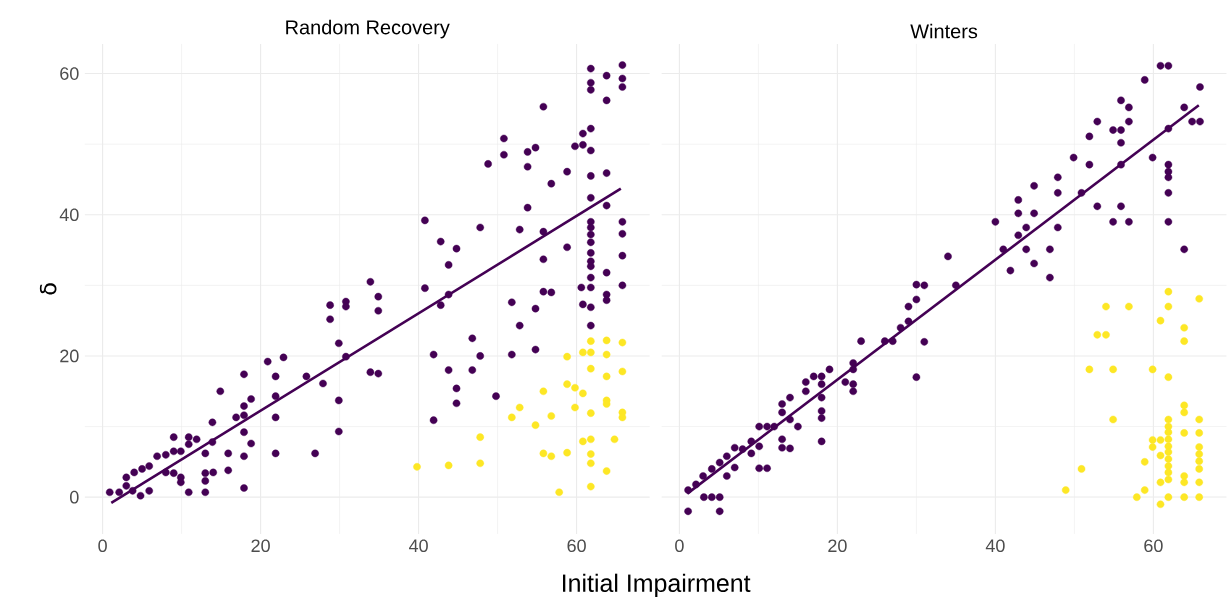  I want to click on y-tick-label: 20, so click(69, 356).